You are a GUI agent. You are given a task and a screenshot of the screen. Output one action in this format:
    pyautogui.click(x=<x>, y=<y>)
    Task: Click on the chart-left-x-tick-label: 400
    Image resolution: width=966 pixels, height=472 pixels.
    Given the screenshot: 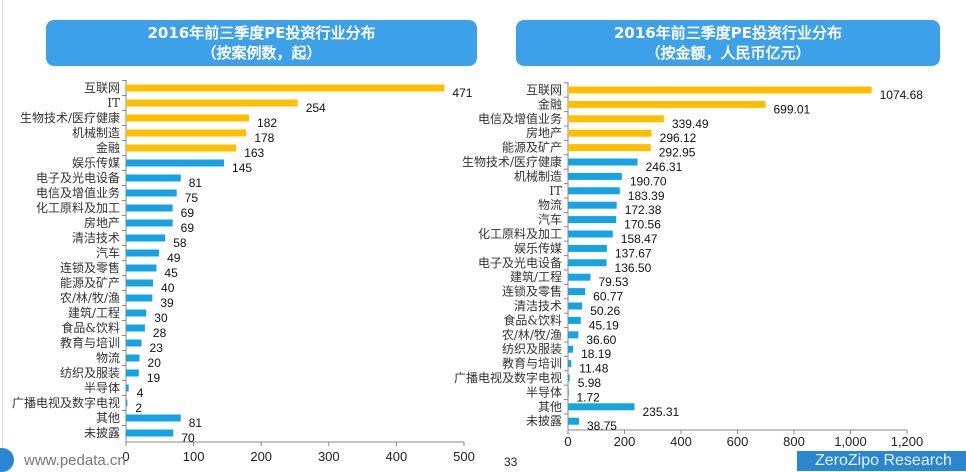 What is the action you would take?
    pyautogui.click(x=397, y=456)
    